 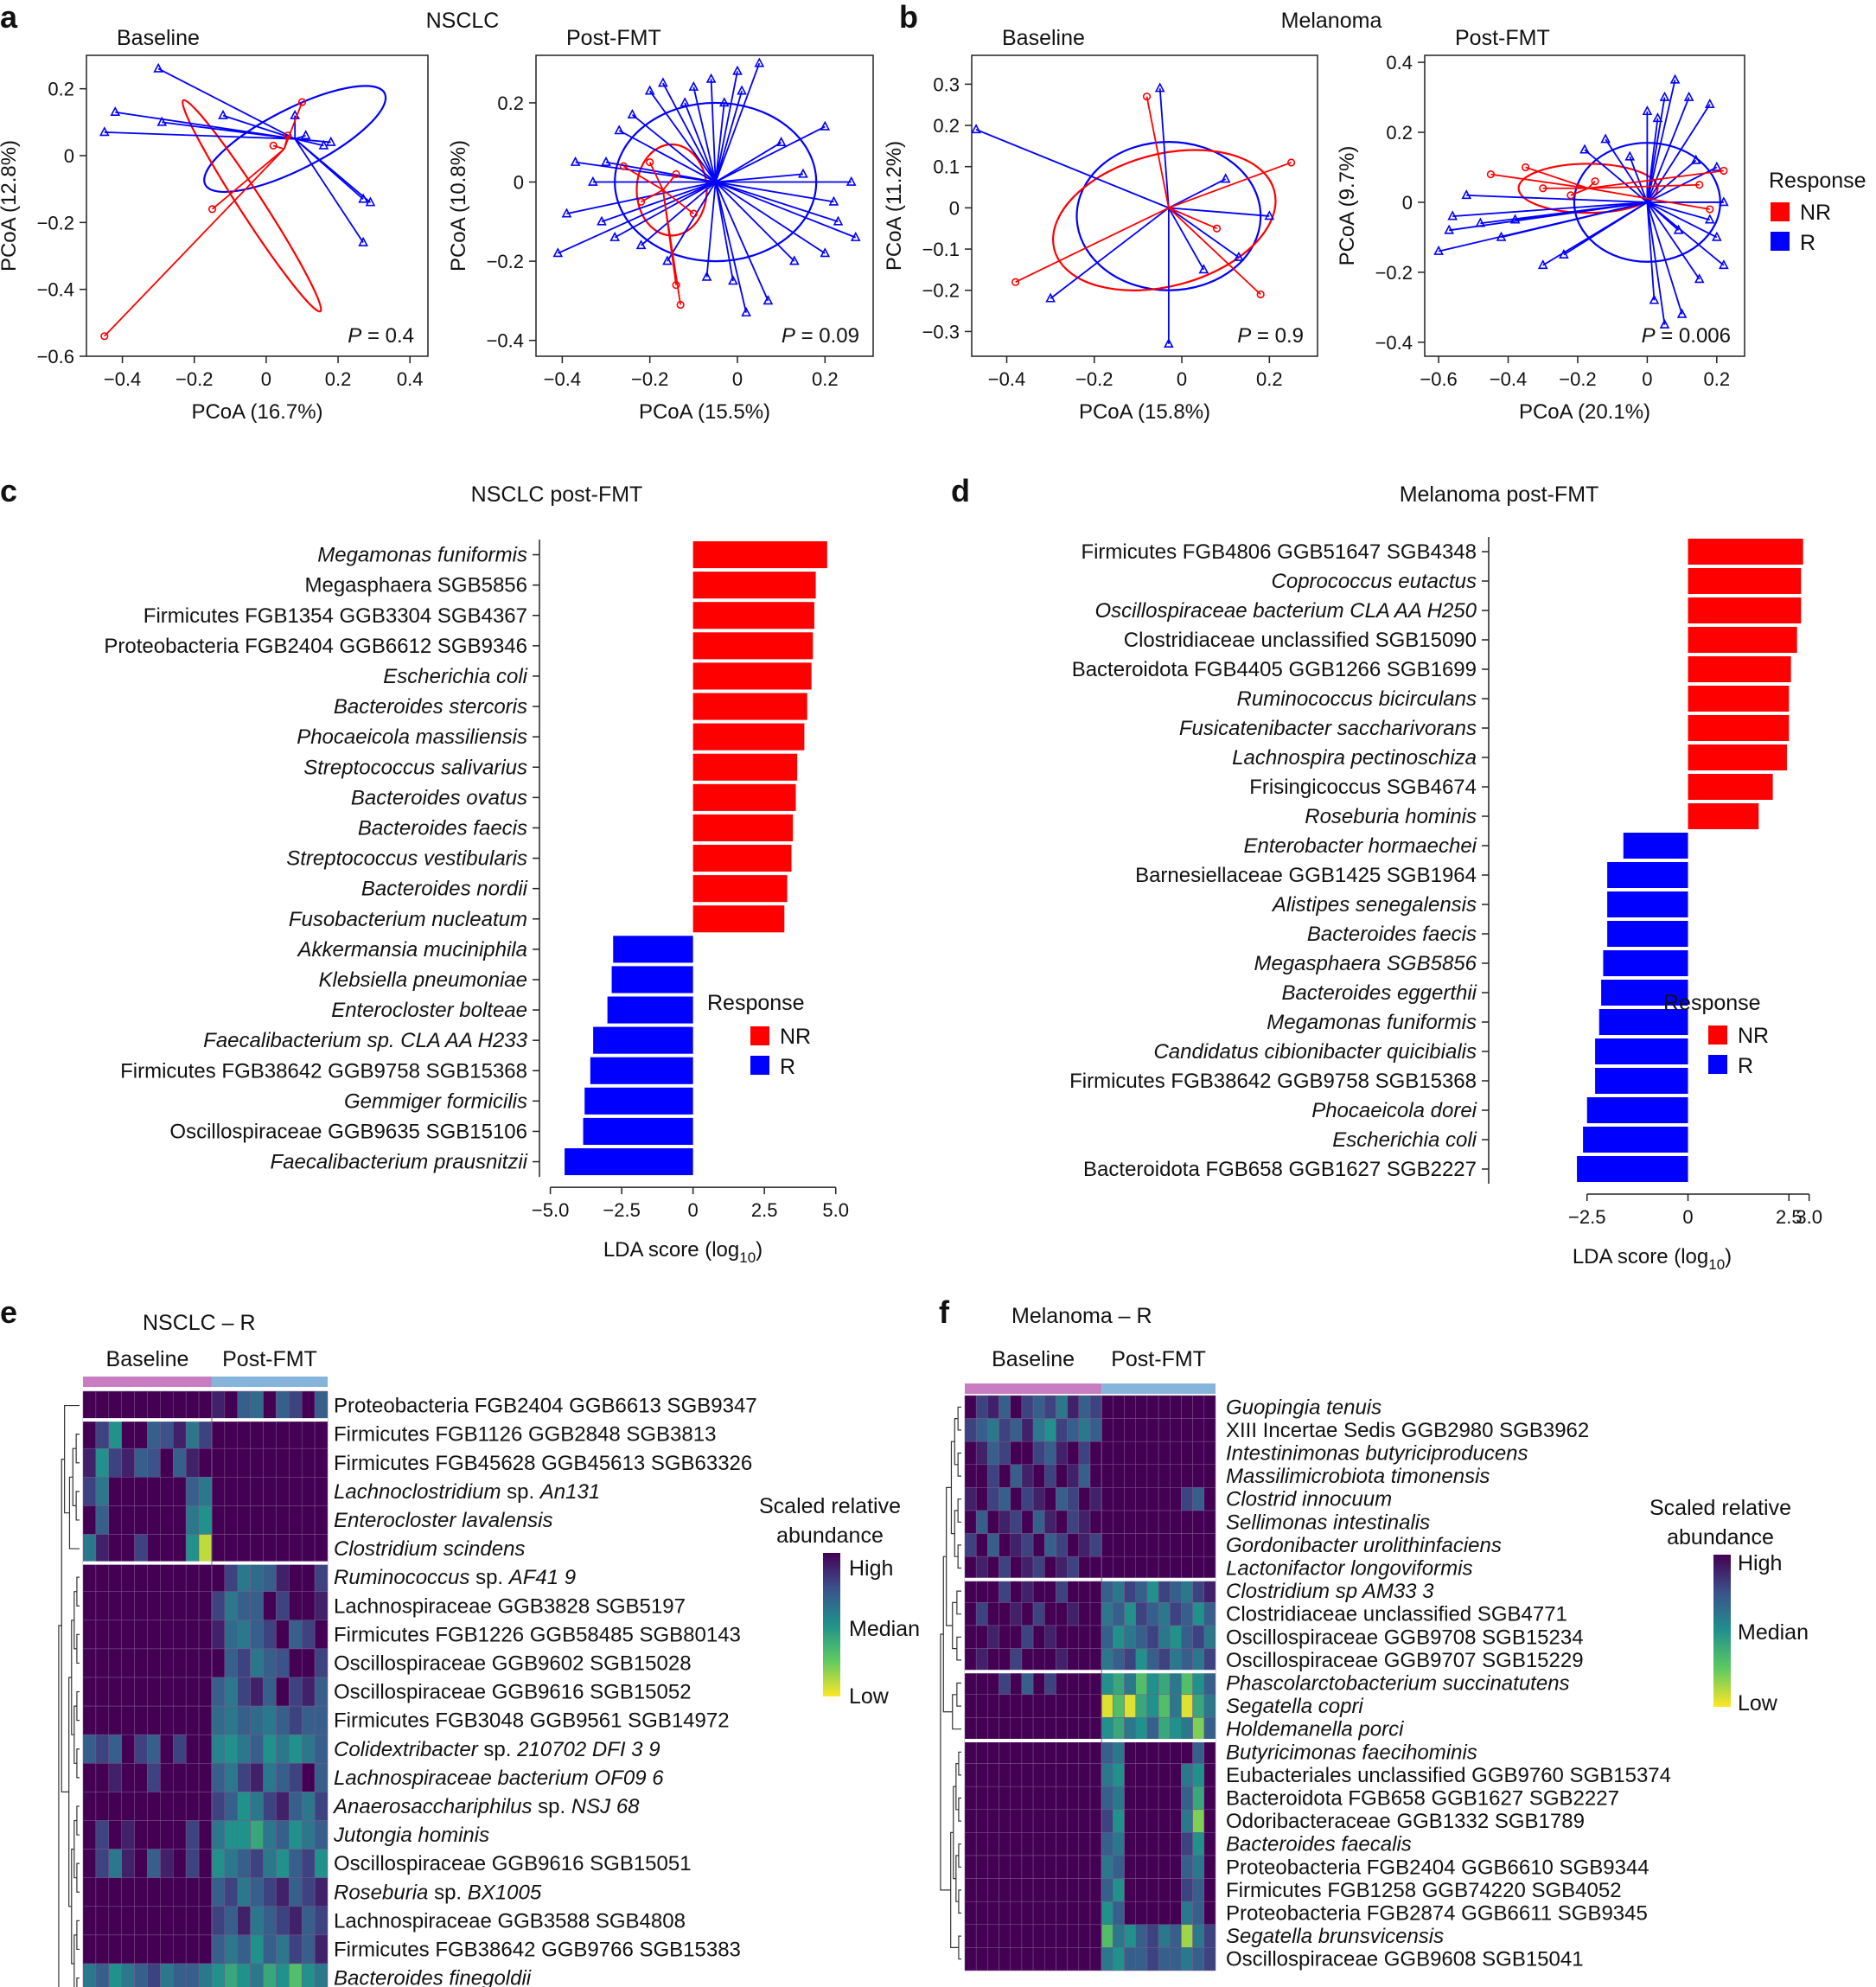 What do you see at coordinates (749, 706) in the screenshot?
I see `bar-nr` at bounding box center [749, 706].